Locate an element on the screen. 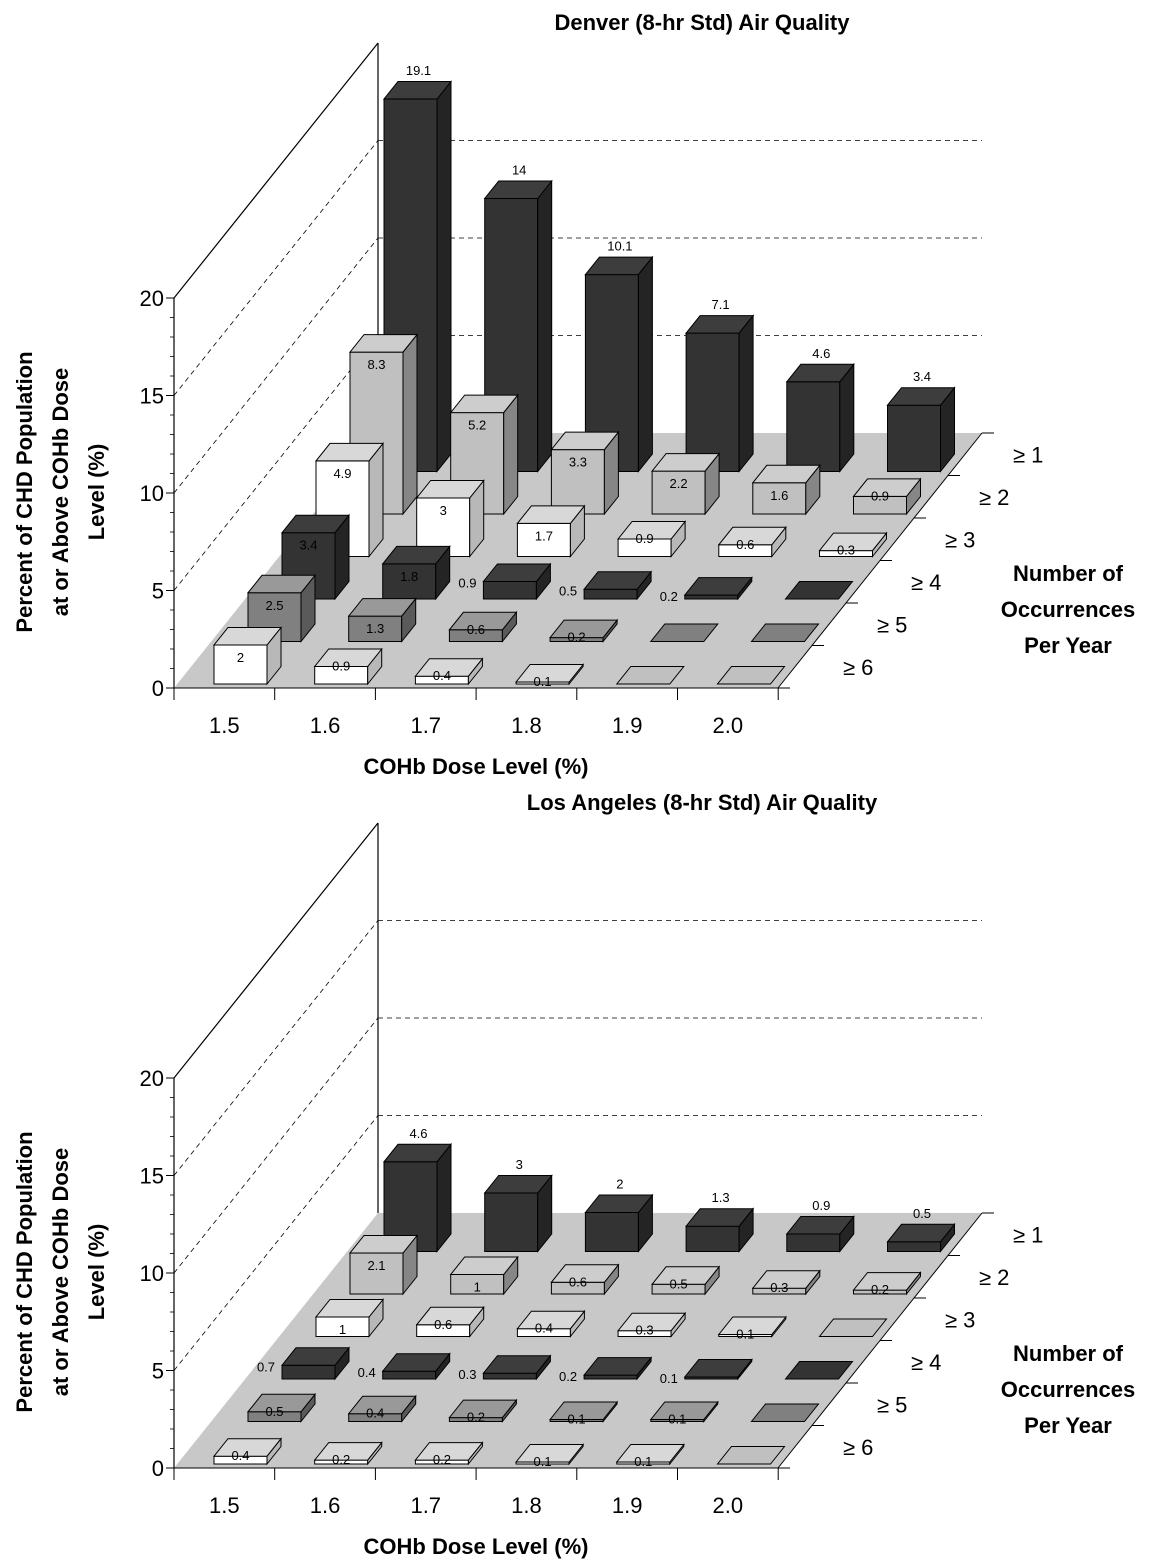 This screenshot has height=1567, width=1165. depth-tick-label: ≥ 2 is located at coordinates (994, 497).